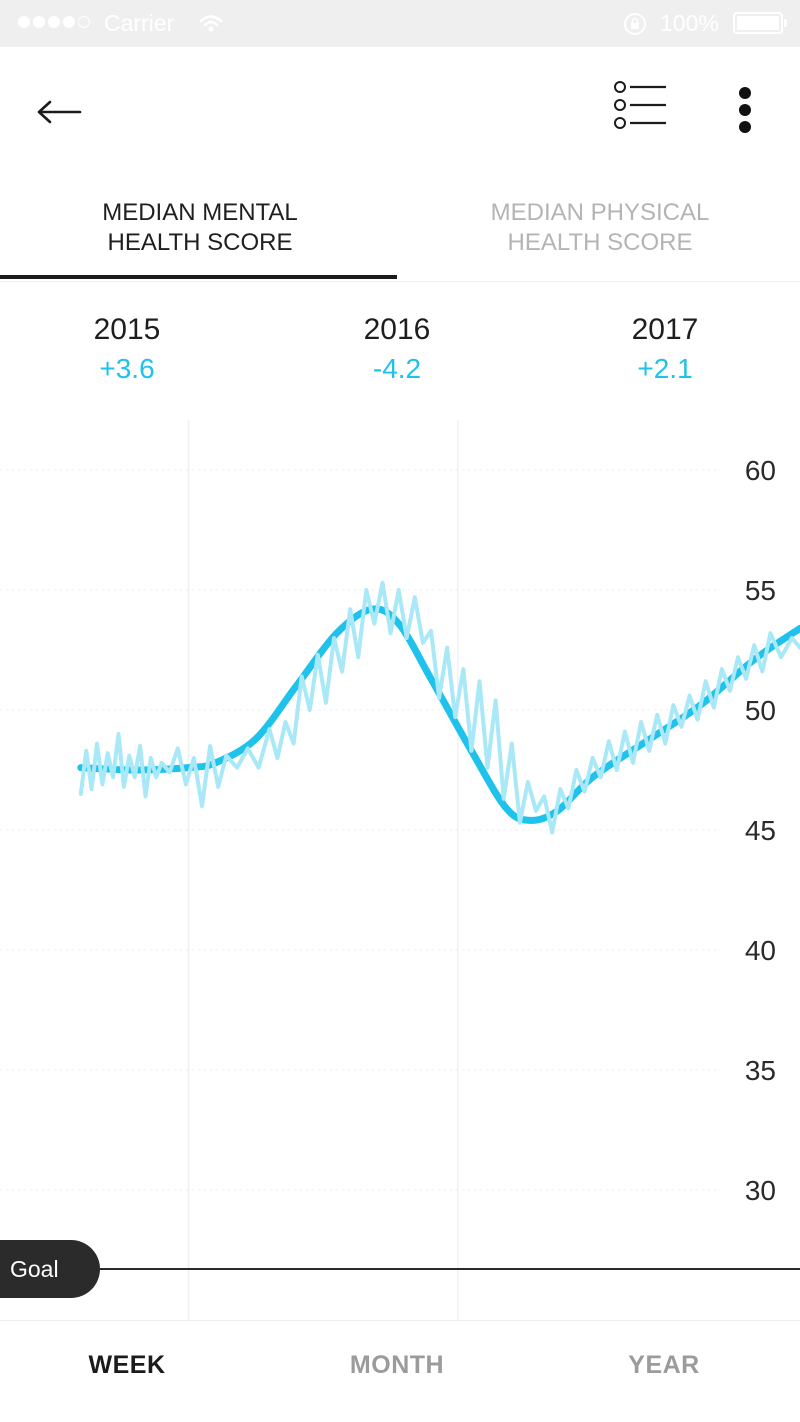 The width and height of the screenshot is (800, 1422). Describe the element at coordinates (785, 23) in the screenshot. I see `battery-tip` at that location.